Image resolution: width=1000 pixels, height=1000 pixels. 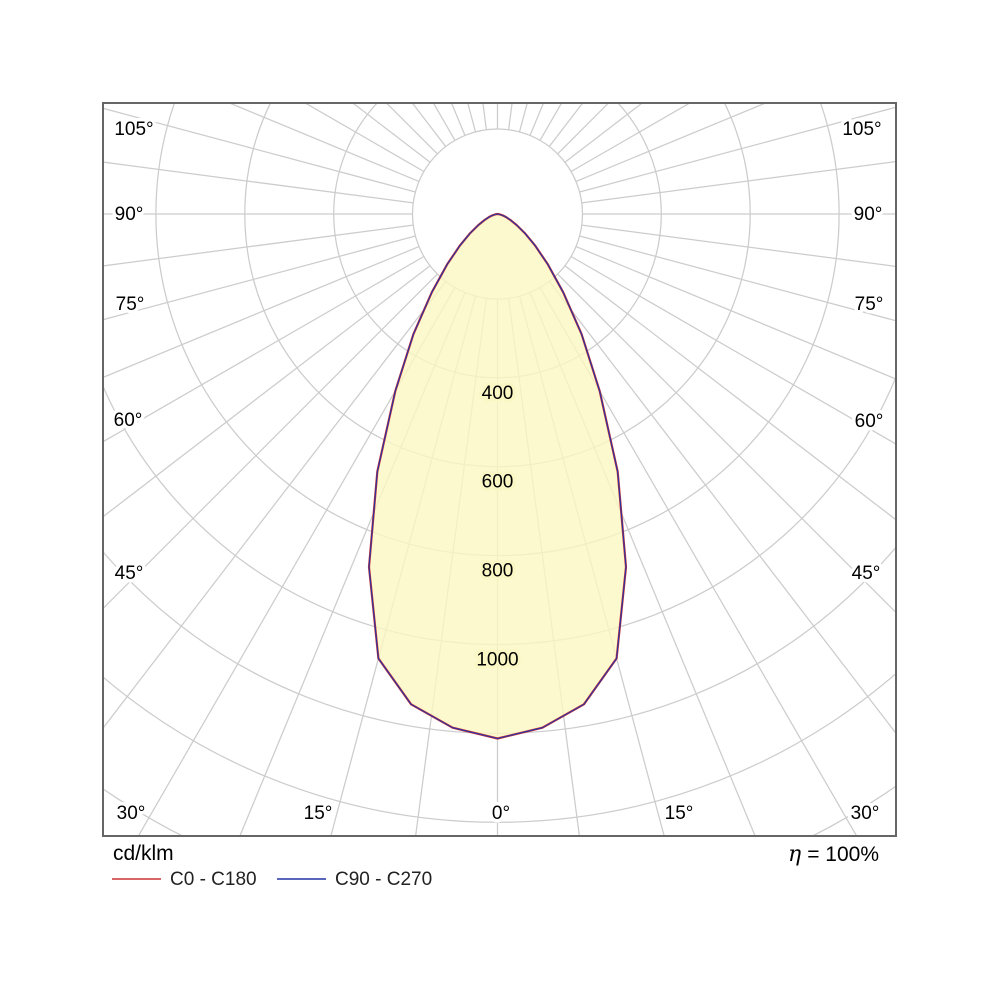 What do you see at coordinates (213, 879) in the screenshot?
I see `legend-label-c0-c180: C0 - C180` at bounding box center [213, 879].